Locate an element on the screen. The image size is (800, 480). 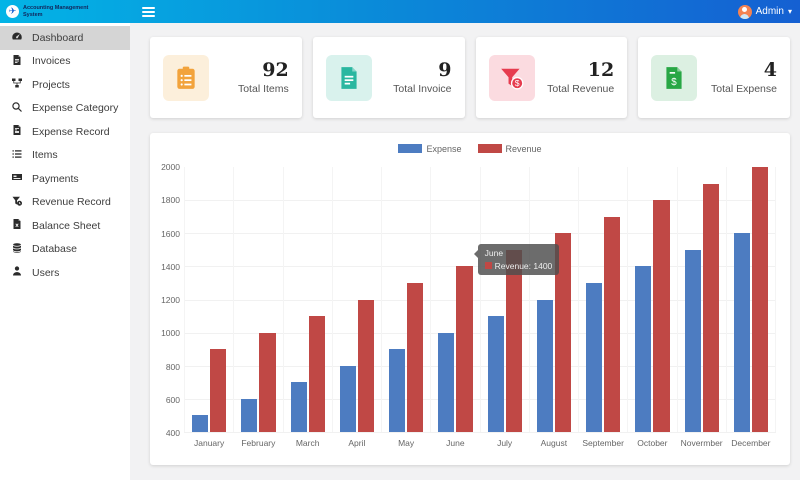
stat-card-total-expense: $4 Total Expense is located at coordinates (714, 77).